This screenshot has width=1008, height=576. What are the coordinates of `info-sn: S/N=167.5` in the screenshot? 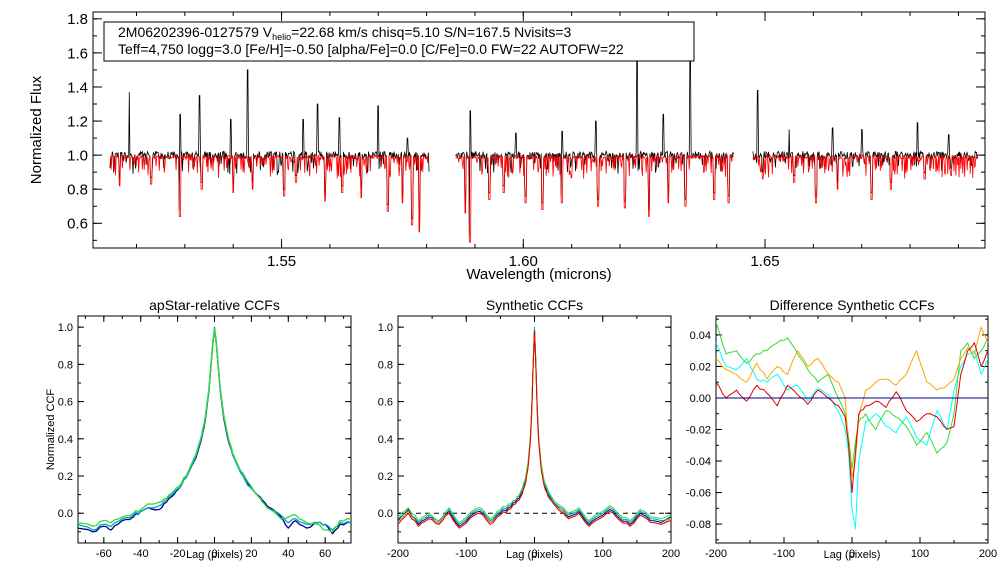 It's located at (475, 32).